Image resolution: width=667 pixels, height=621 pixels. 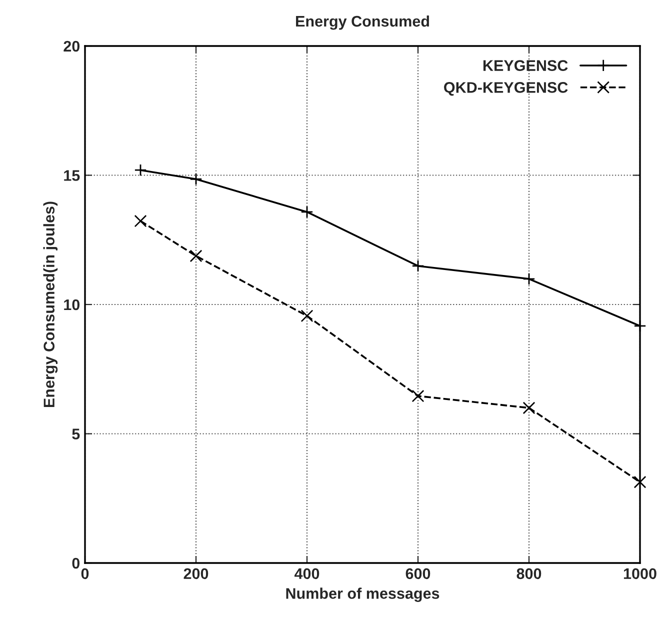 What do you see at coordinates (307, 574) in the screenshot?
I see `x-tick-label: 400` at bounding box center [307, 574].